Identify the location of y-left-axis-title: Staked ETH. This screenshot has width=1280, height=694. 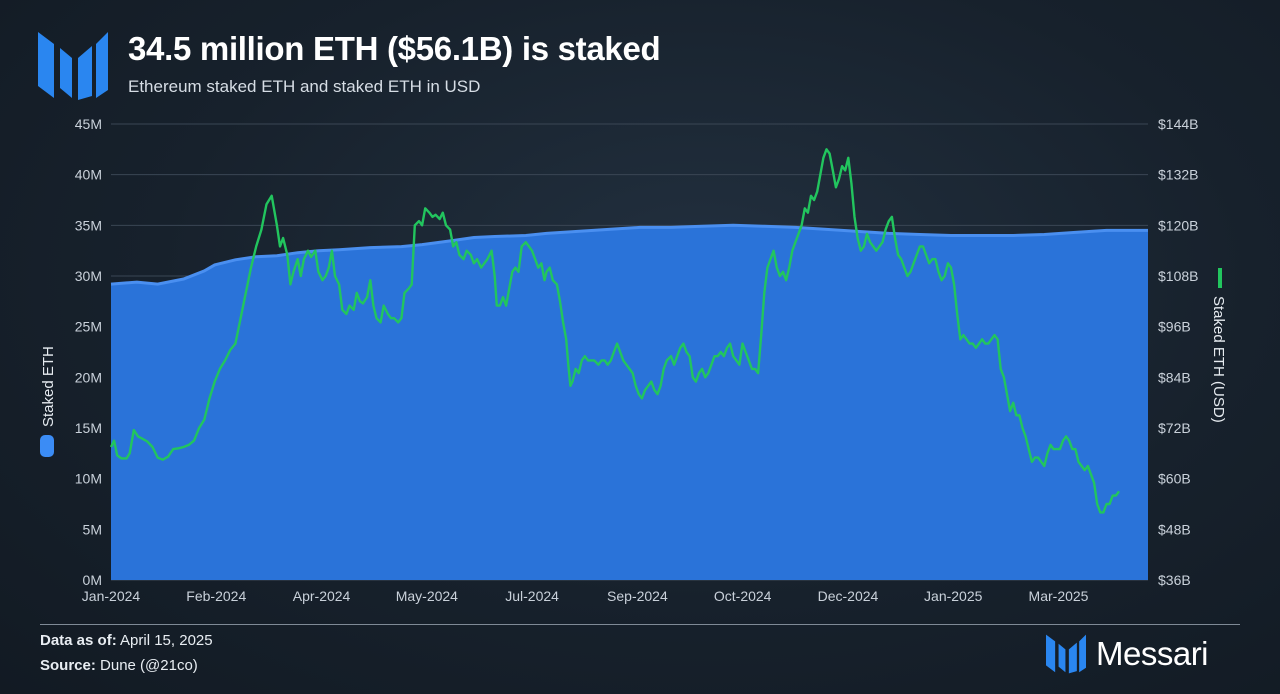
(48, 401).